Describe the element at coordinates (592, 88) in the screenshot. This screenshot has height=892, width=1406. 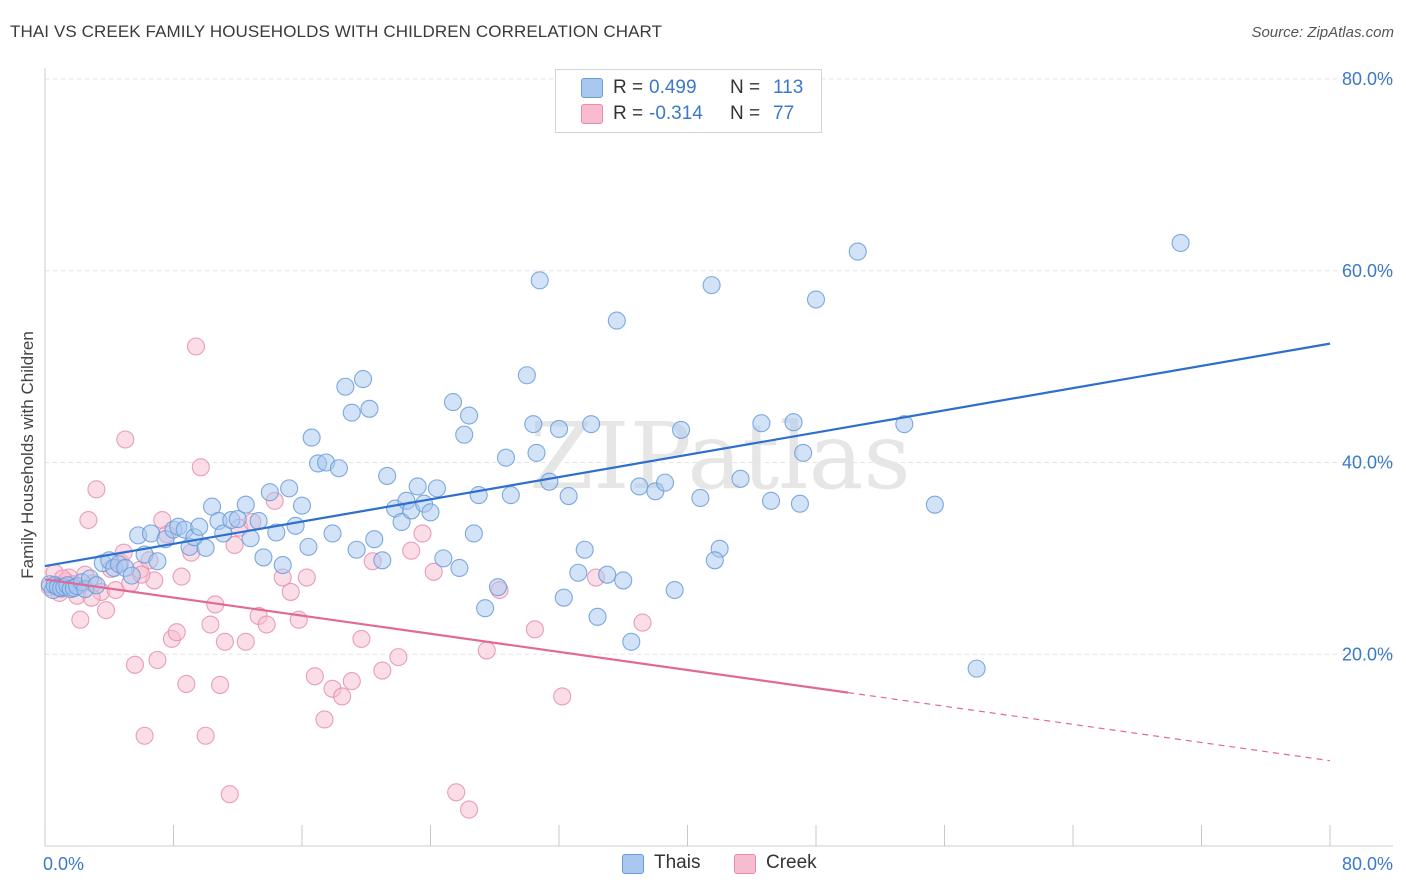
I see `legend-swatch-thais` at that location.